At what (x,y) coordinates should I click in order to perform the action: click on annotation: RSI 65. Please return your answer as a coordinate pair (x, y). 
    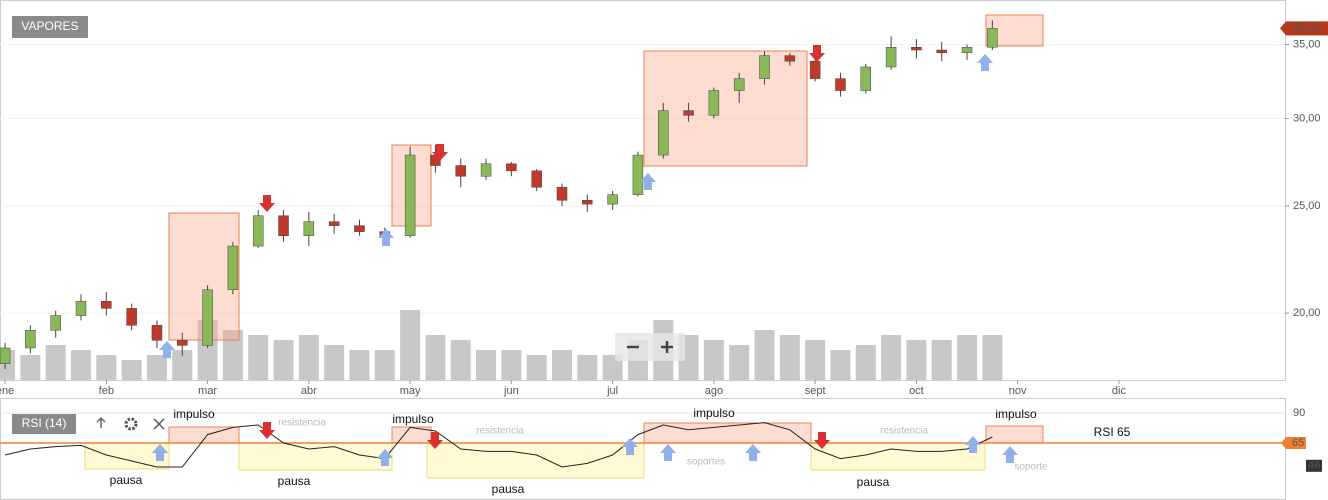
    Looking at the image, I should click on (1112, 432).